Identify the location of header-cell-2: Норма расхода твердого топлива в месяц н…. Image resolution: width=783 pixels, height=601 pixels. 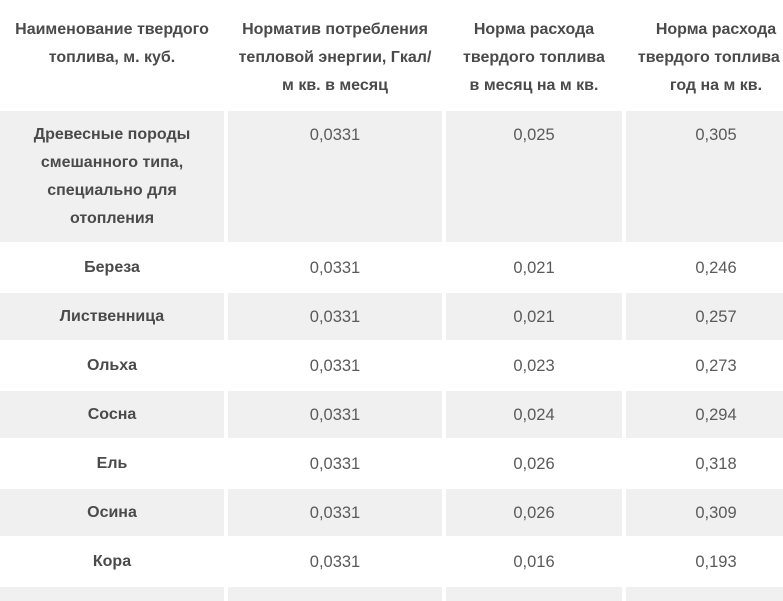
(534, 54).